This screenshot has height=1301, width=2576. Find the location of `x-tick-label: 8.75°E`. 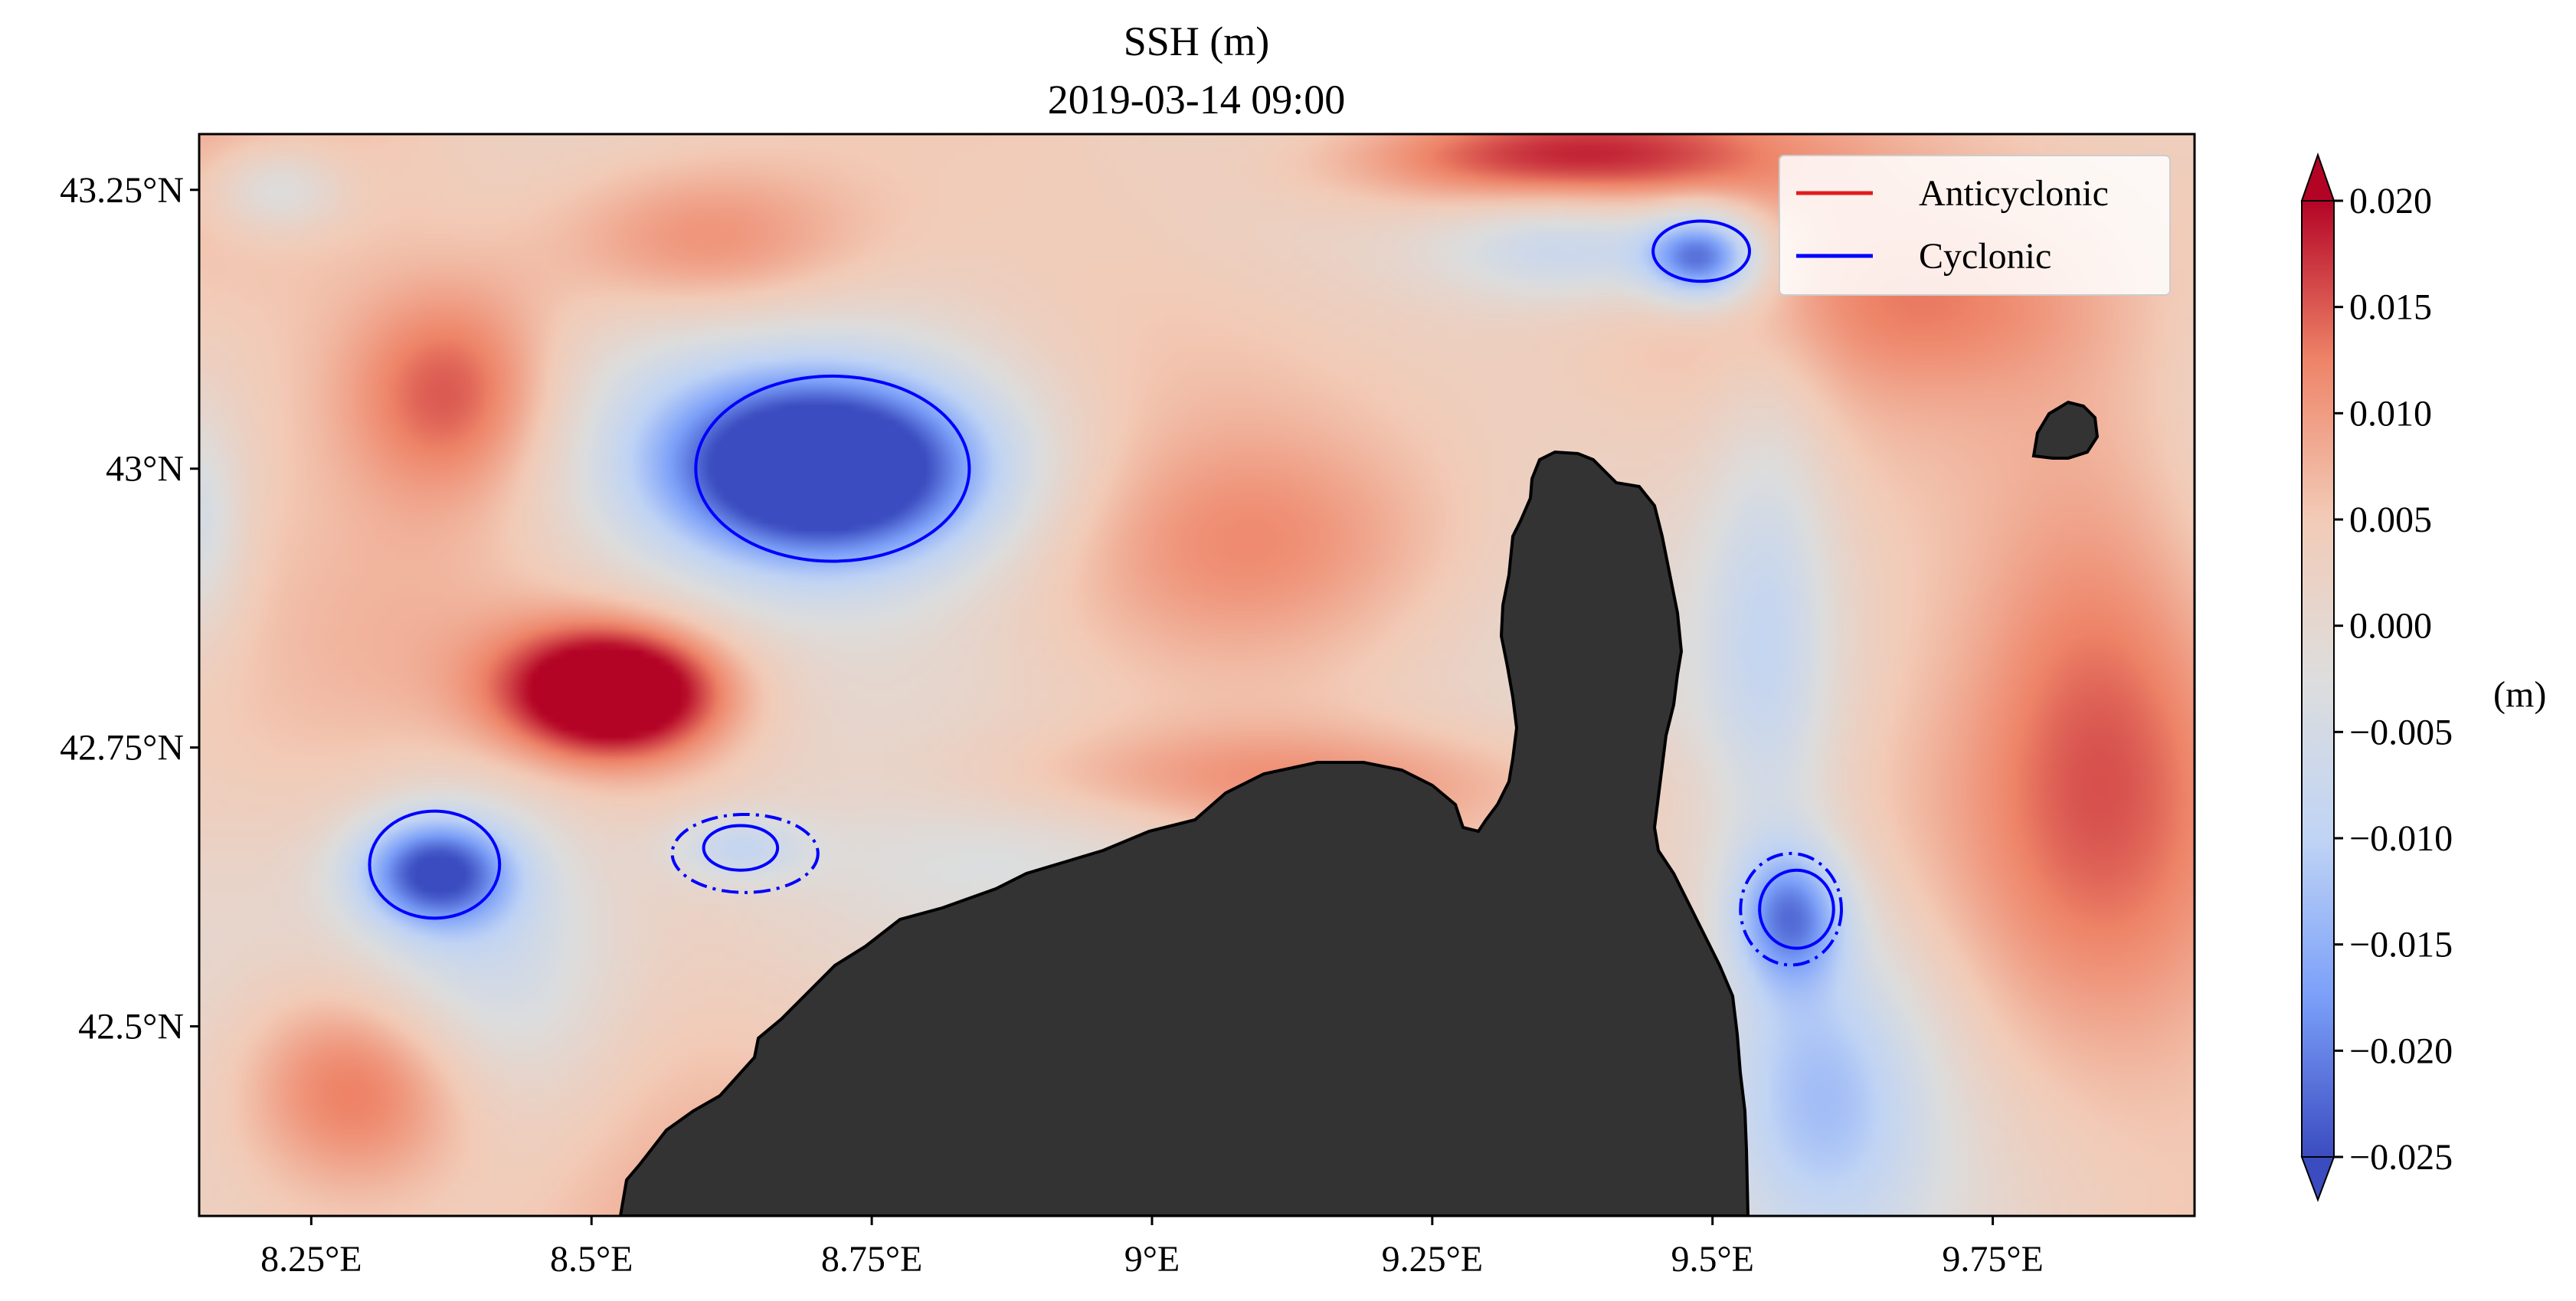

x-tick-label: 8.75°E is located at coordinates (872, 1259).